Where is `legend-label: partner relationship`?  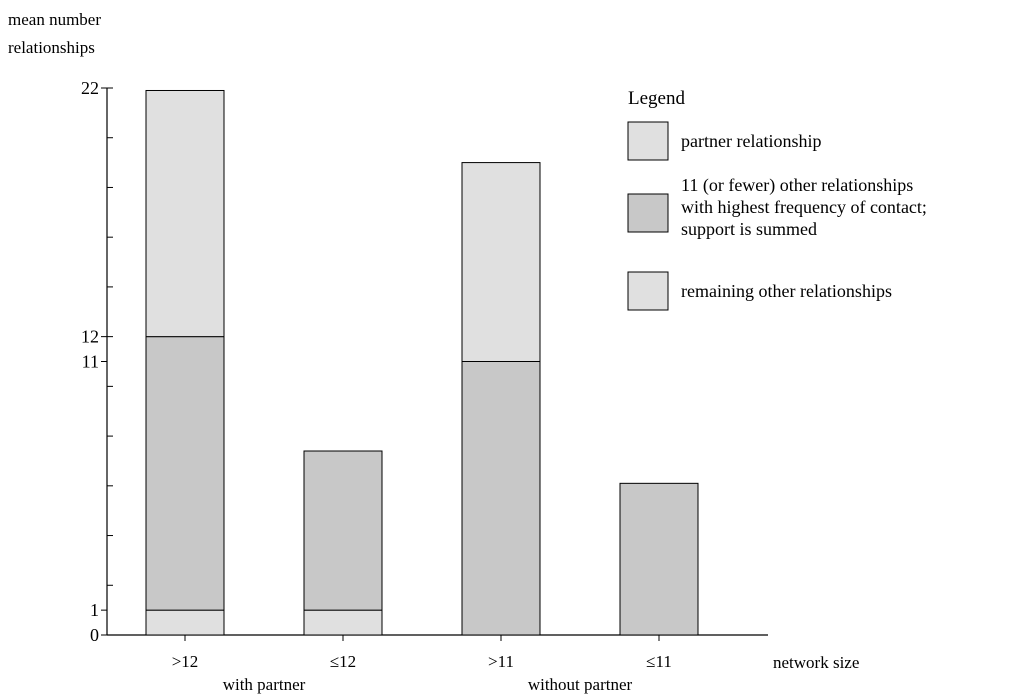 legend-label: partner relationship is located at coordinates (751, 141).